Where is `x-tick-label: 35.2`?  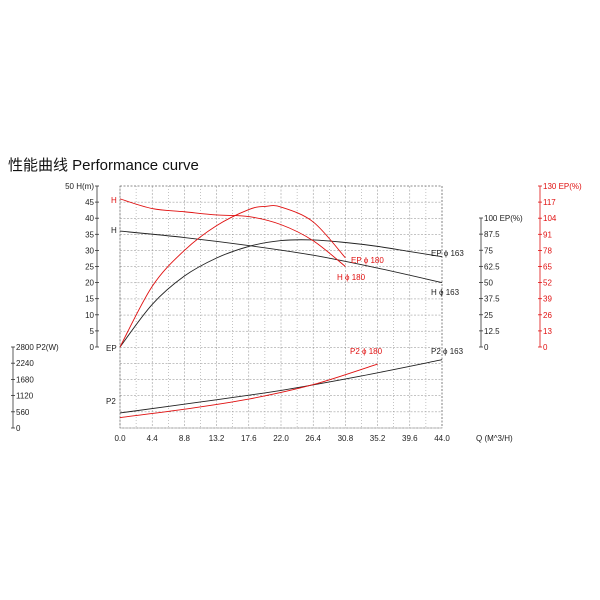 x-tick-label: 35.2 is located at coordinates (378, 438).